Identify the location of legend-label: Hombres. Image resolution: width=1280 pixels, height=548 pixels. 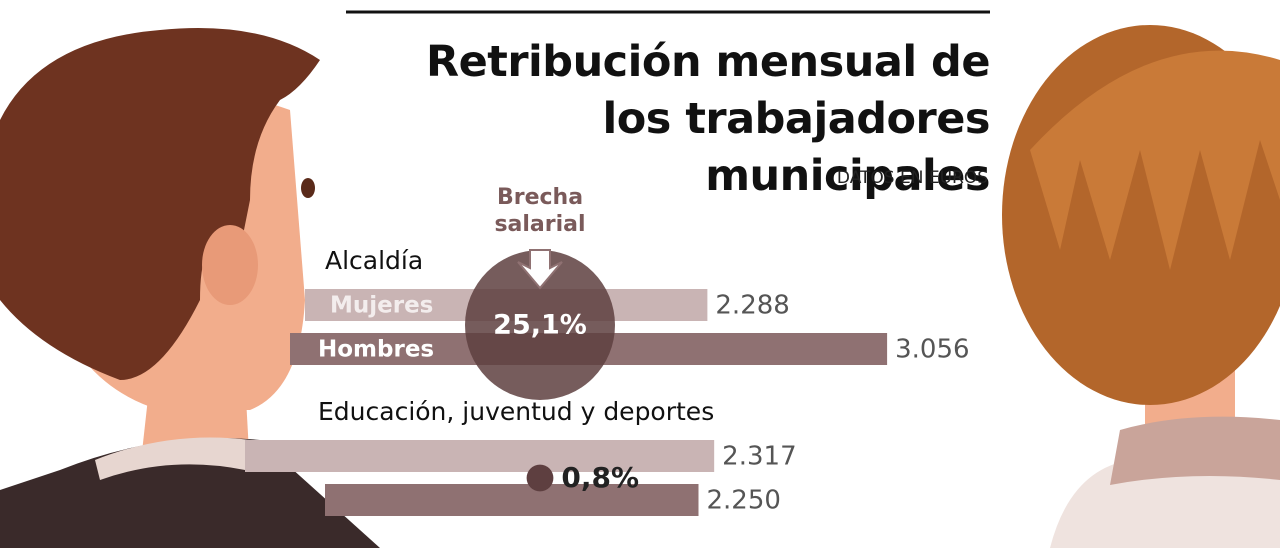
(376, 350).